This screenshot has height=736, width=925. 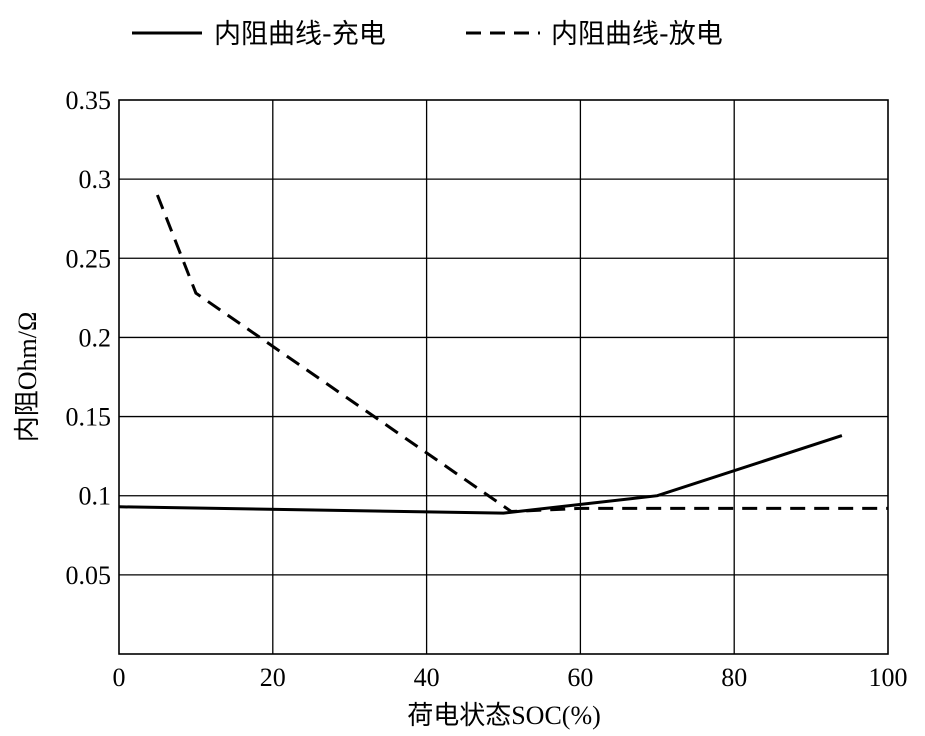 I want to click on series-line-charge, so click(x=480, y=474).